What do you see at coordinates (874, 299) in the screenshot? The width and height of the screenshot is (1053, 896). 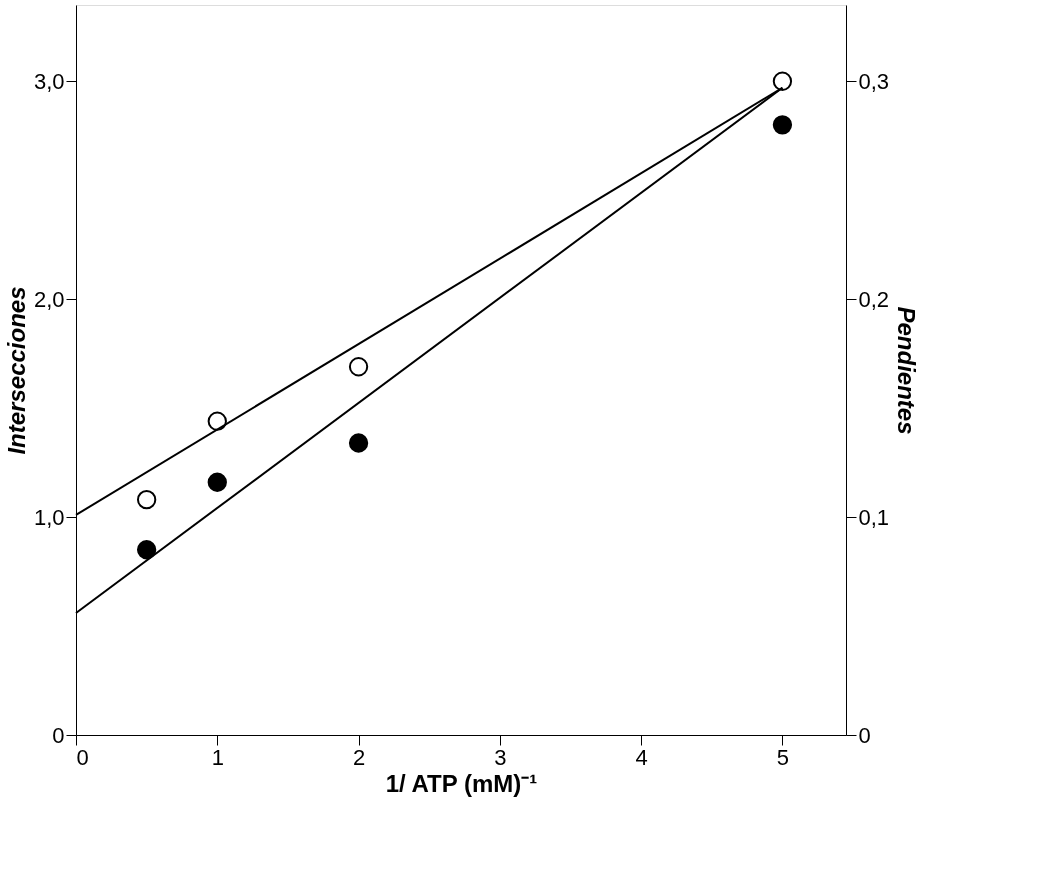 I see `y2-tick-label: 0,2` at bounding box center [874, 299].